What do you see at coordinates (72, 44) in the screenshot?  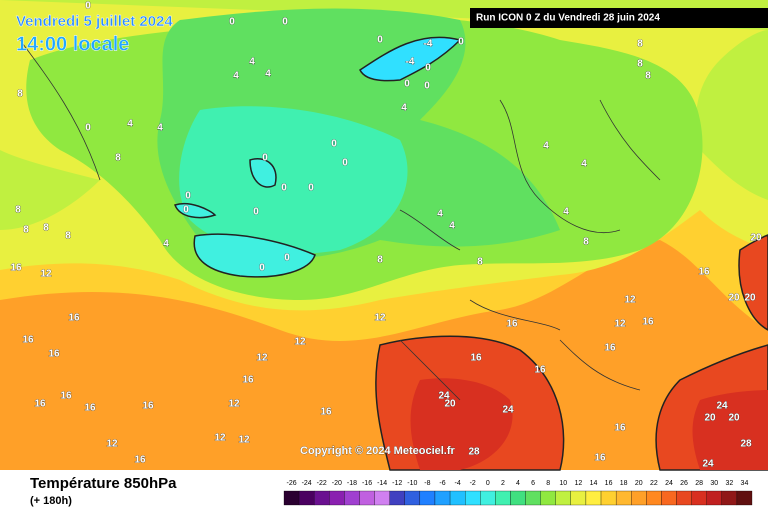 I see `time-label: 14:00 locale` at bounding box center [72, 44].